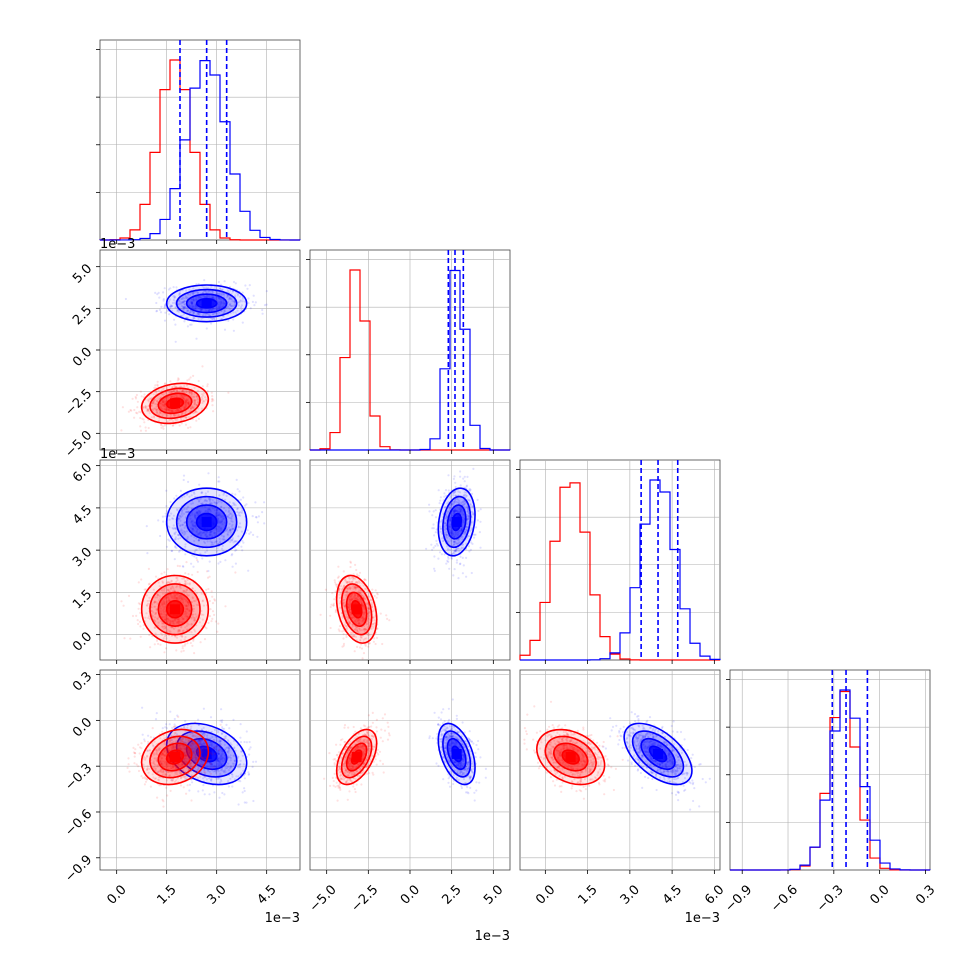  What do you see at coordinates (207, 522) in the screenshot?
I see `density-blue-peak` at bounding box center [207, 522].